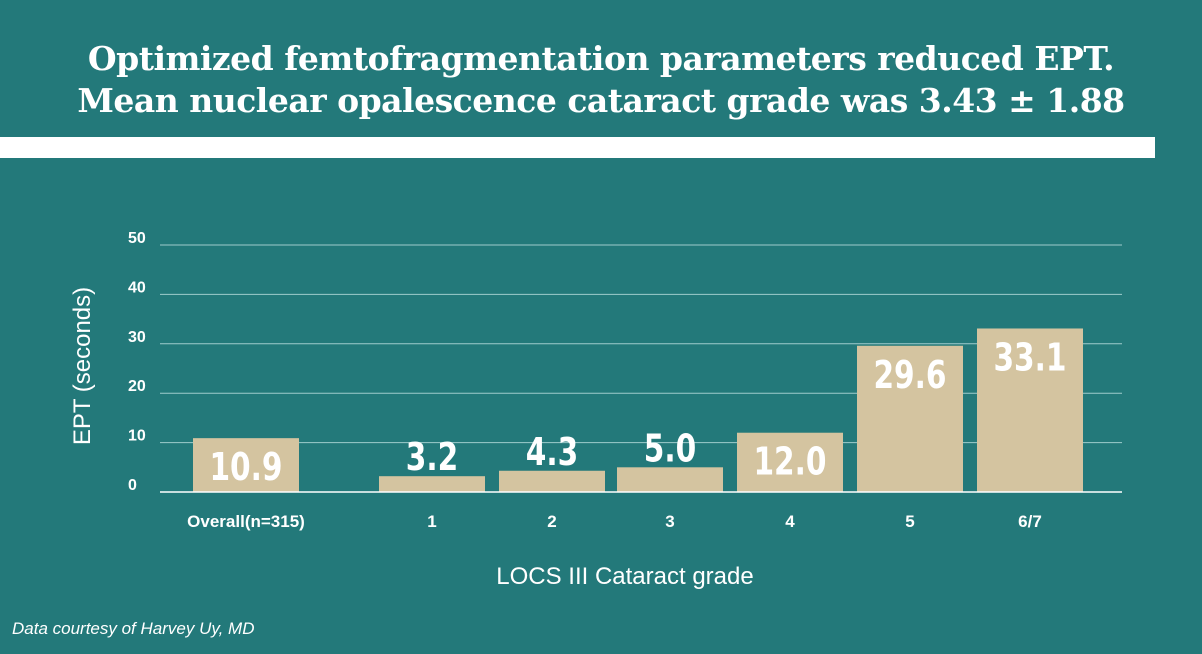 The height and width of the screenshot is (654, 1202). Describe the element at coordinates (909, 375) in the screenshot. I see `data-label-5: 29.6` at that location.